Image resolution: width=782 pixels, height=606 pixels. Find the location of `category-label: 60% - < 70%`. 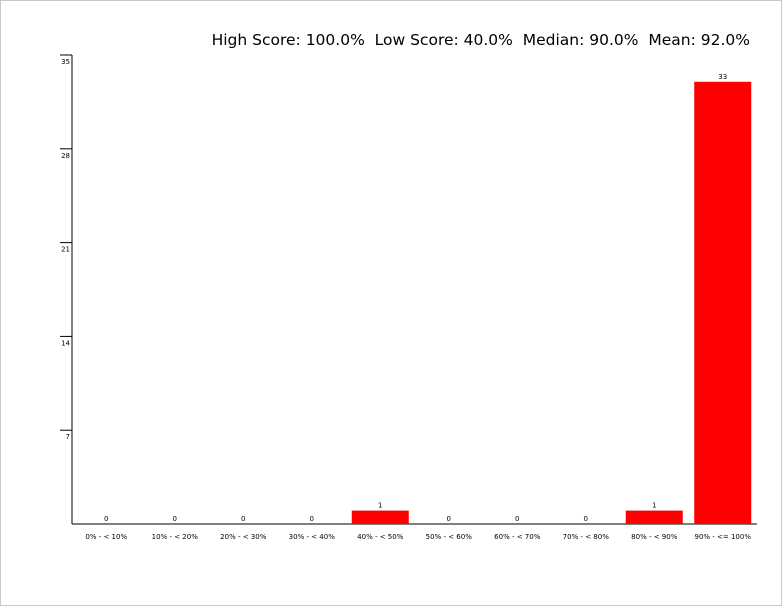

category-label: 60% - < 70% is located at coordinates (517, 537).